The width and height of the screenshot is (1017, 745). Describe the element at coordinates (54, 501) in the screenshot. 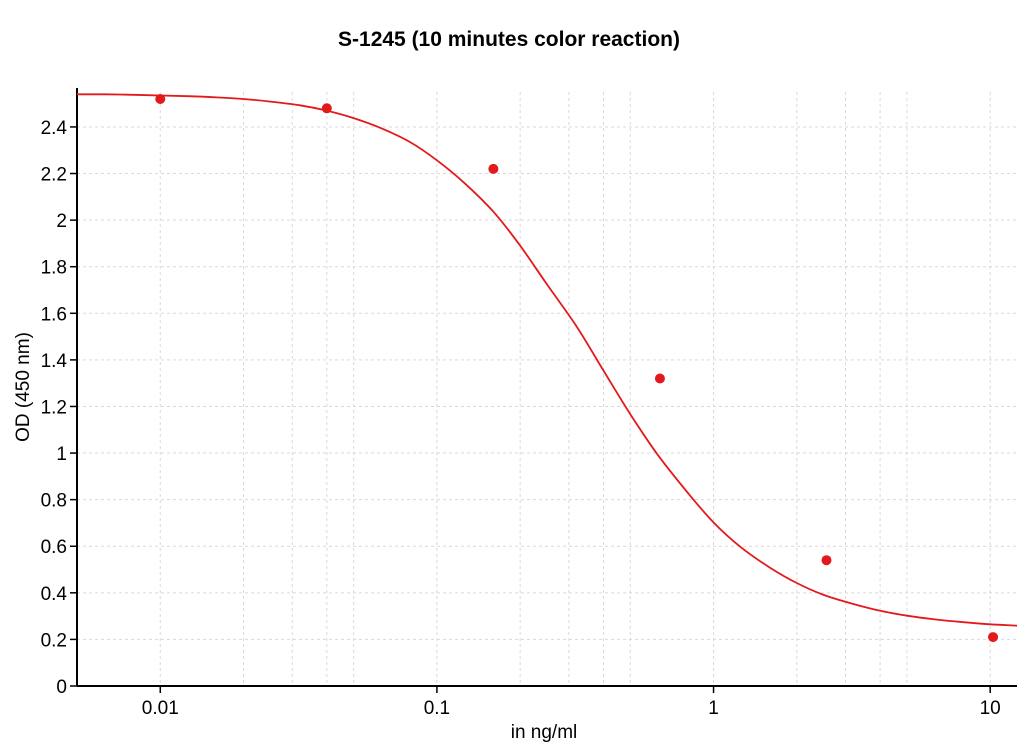

I see `y-tick-label: 0.8` at that location.